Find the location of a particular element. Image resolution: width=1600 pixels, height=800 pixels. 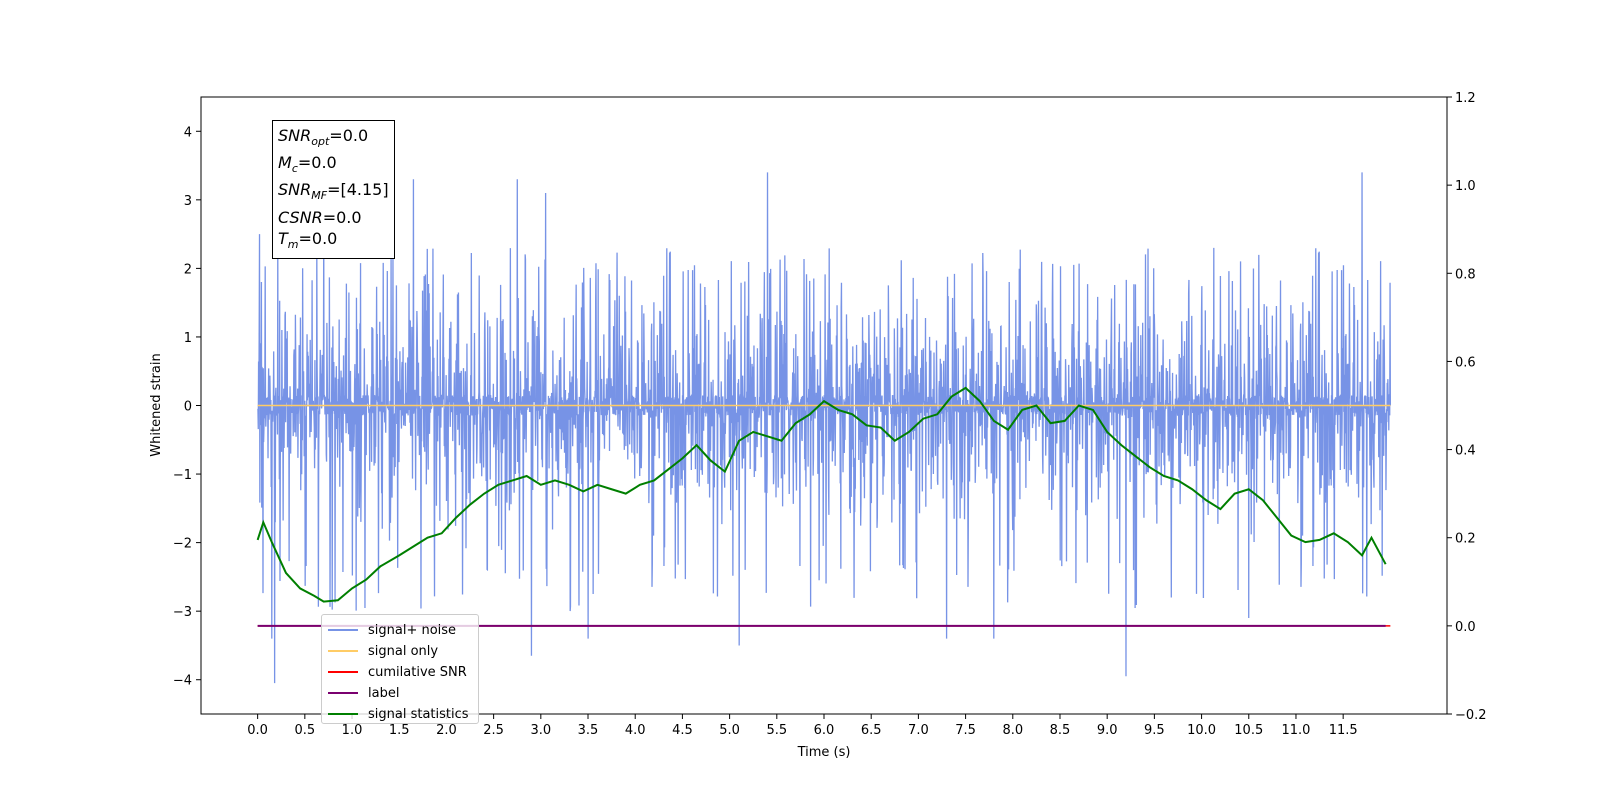

x-tick-label: 6.5 is located at coordinates (871, 730).